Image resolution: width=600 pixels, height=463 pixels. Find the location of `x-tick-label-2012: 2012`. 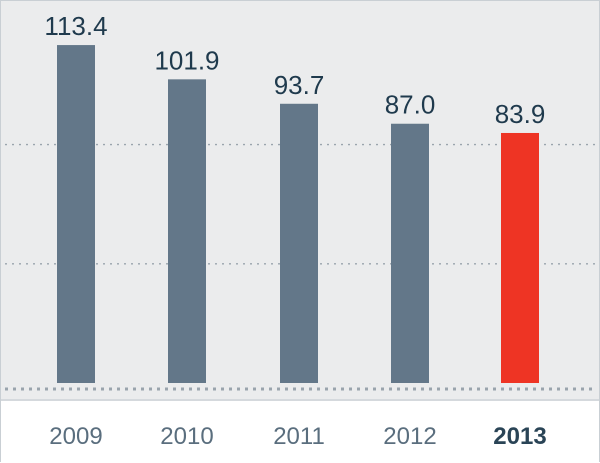

x-tick-label-2012: 2012 is located at coordinates (409, 436).